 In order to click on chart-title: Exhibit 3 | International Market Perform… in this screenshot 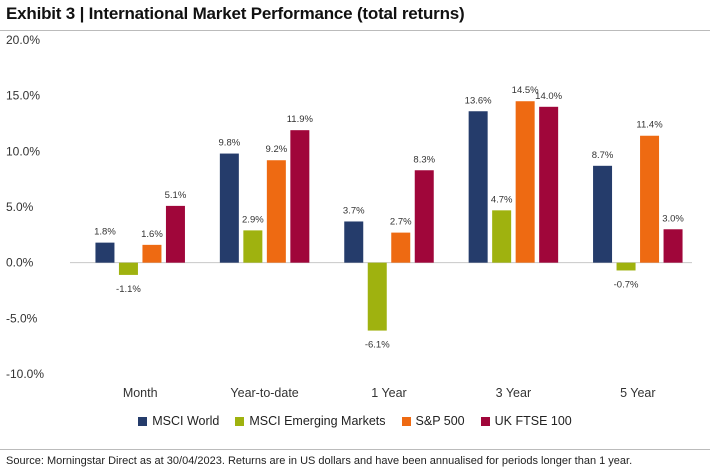, I will do `click(235, 13)`.